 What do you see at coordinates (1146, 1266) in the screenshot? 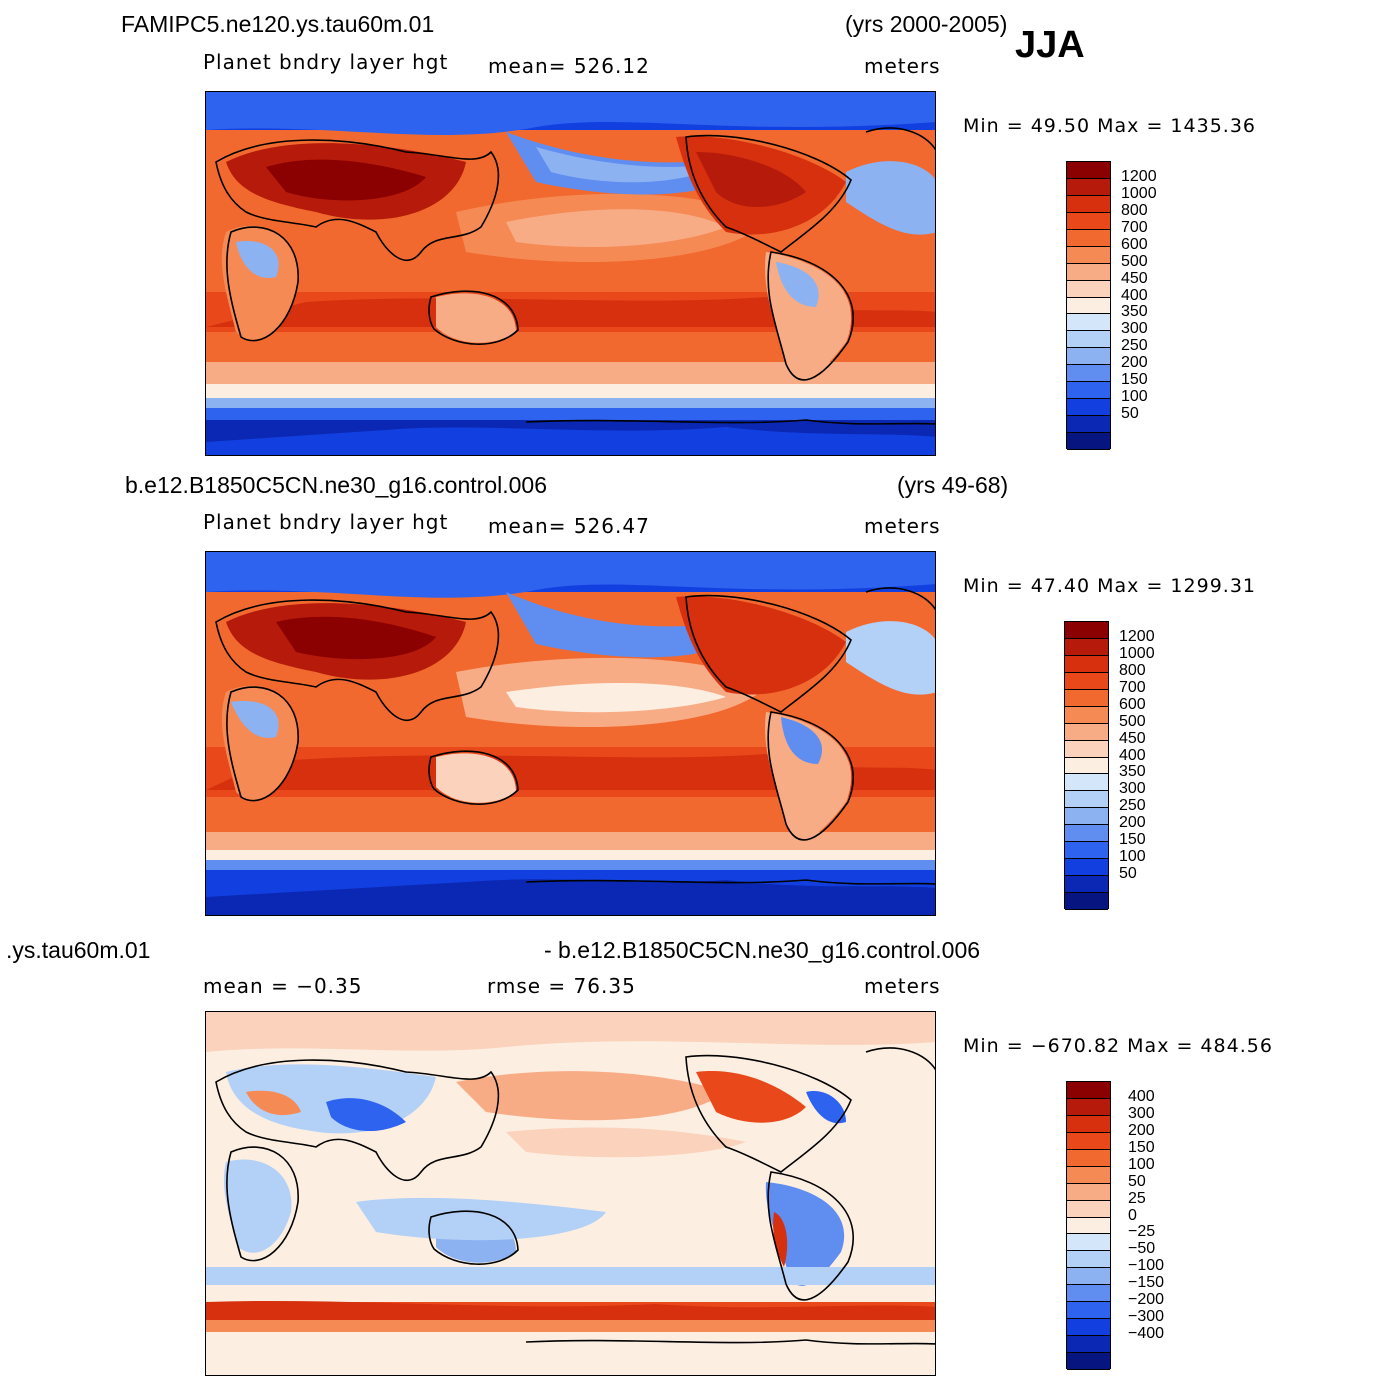
I see `colorbar-label: −100` at bounding box center [1146, 1266].